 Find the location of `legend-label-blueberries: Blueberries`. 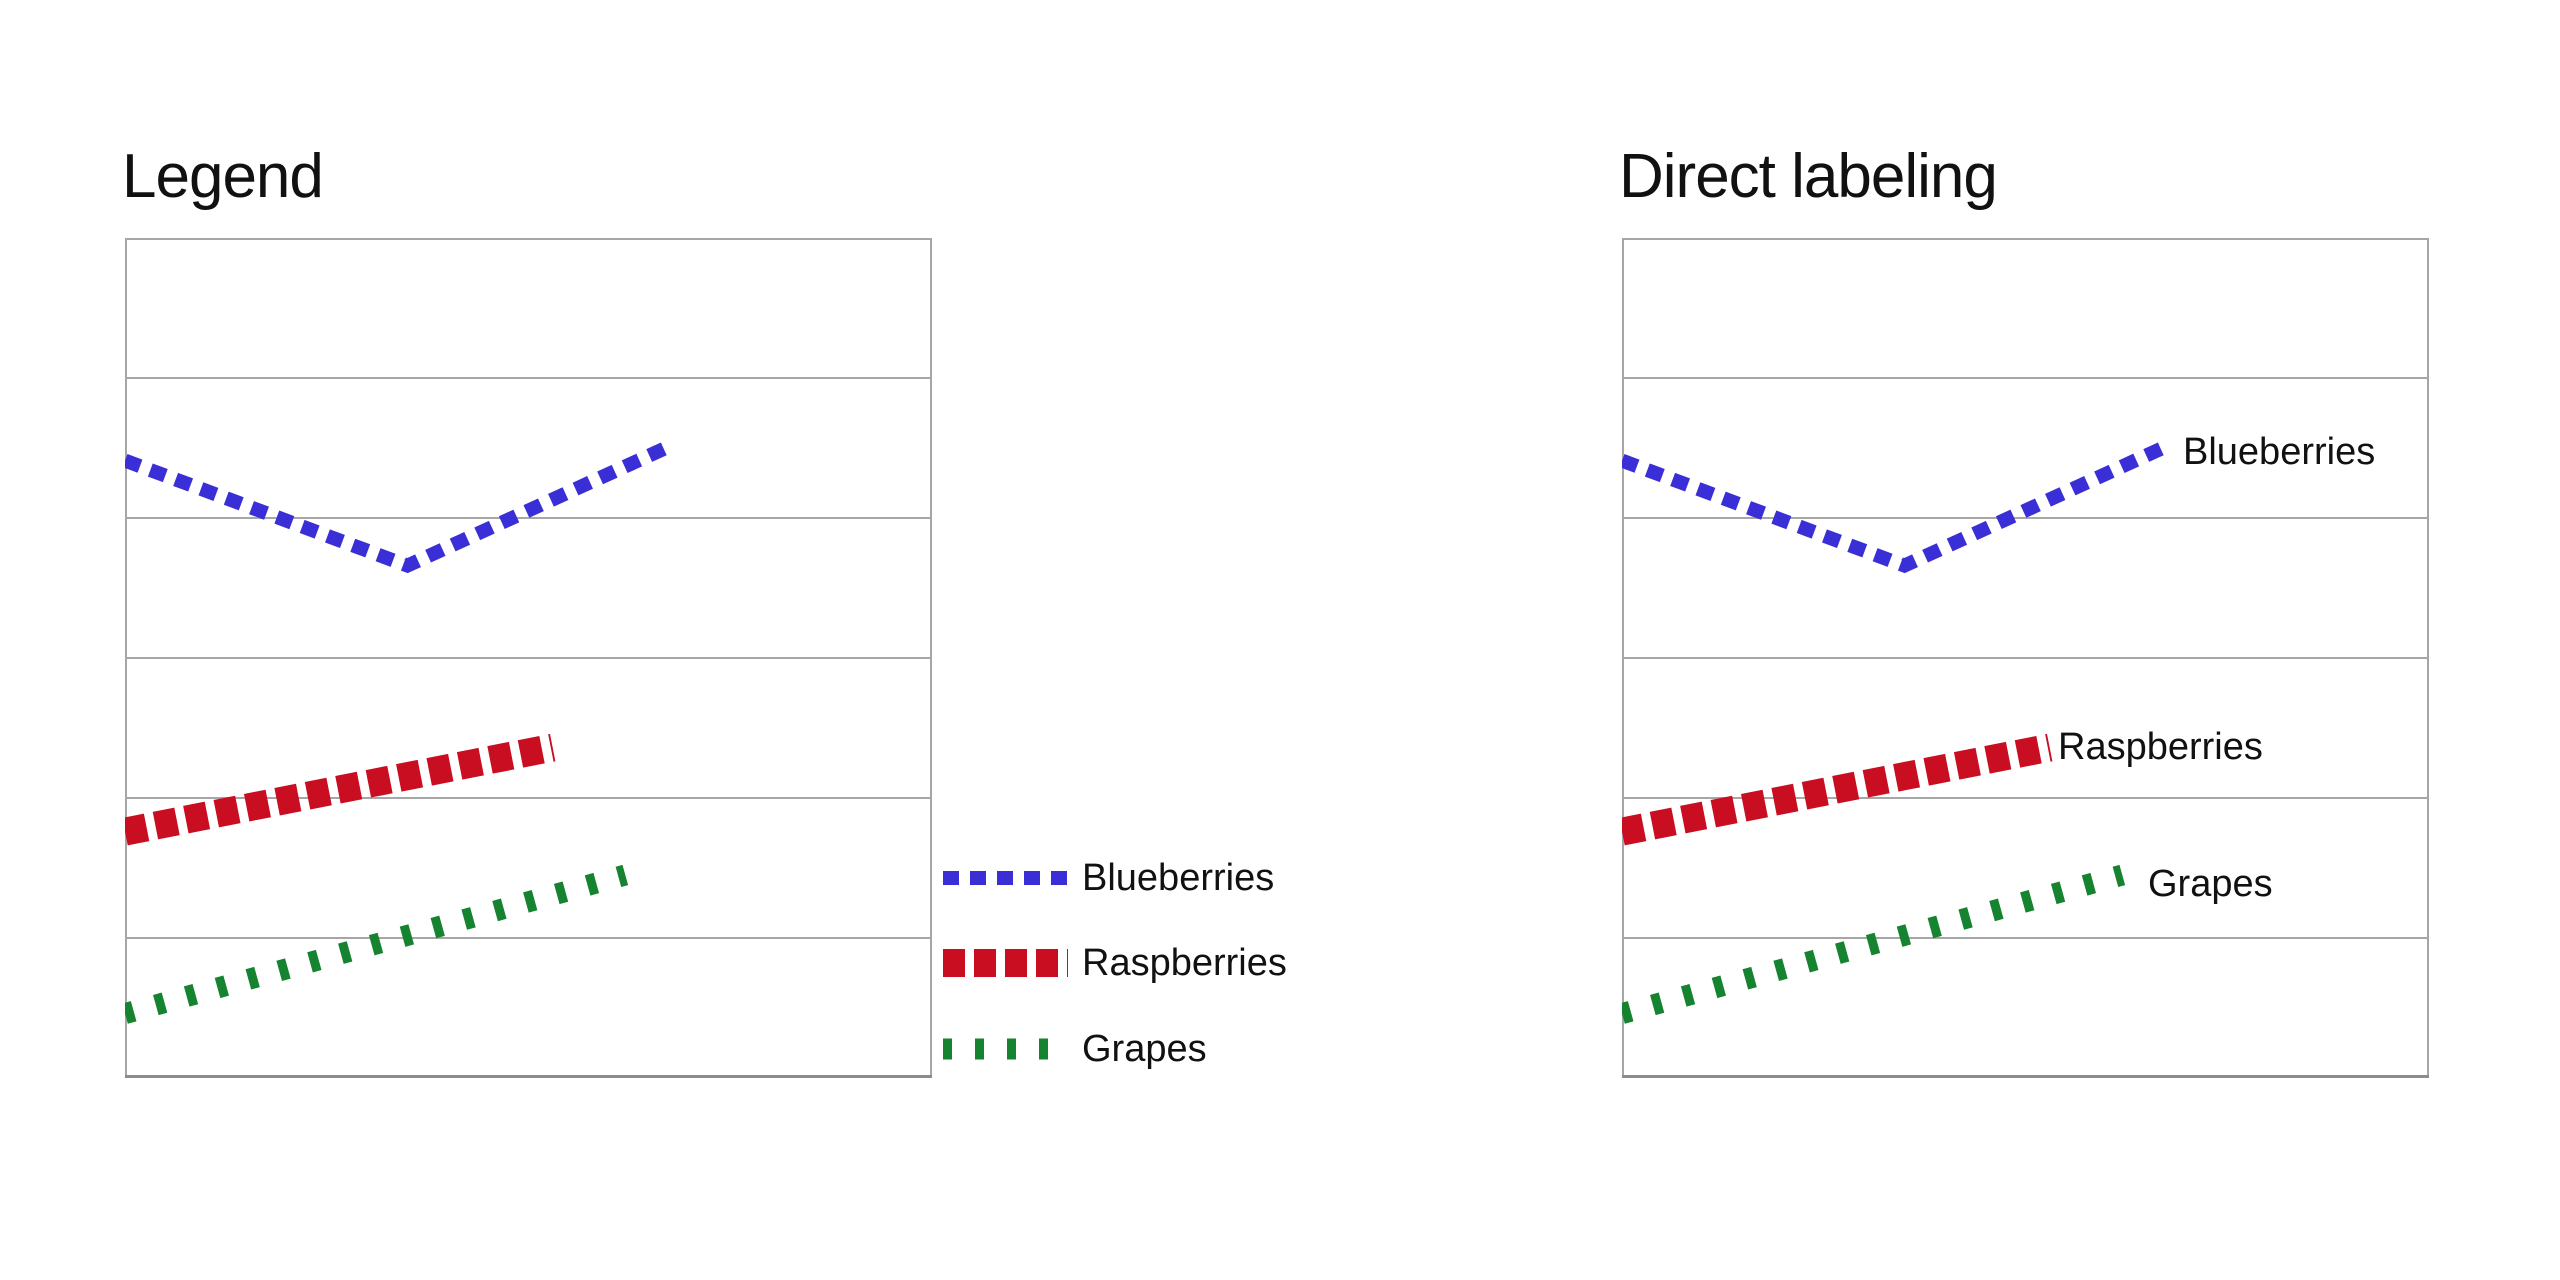

legend-label-blueberries: Blueberries is located at coordinates (1178, 878).